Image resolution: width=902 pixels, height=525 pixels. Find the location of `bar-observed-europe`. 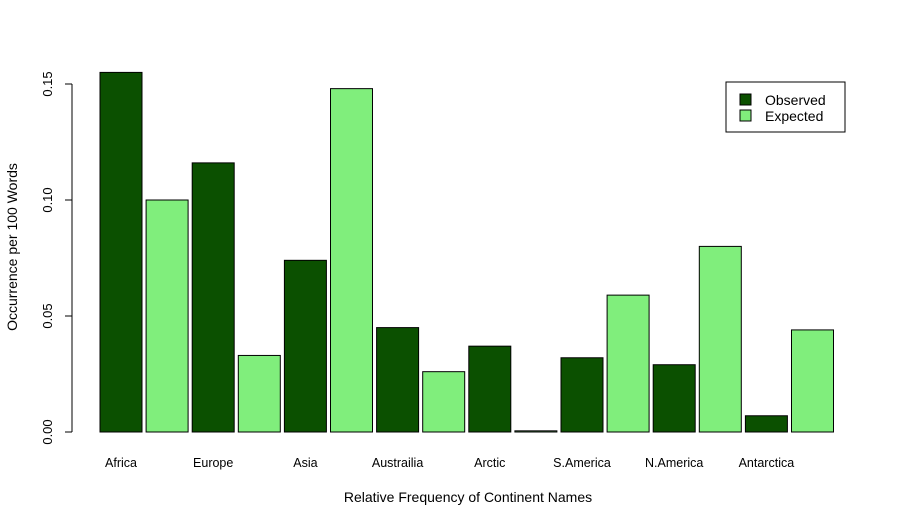

bar-observed-europe is located at coordinates (213, 297).